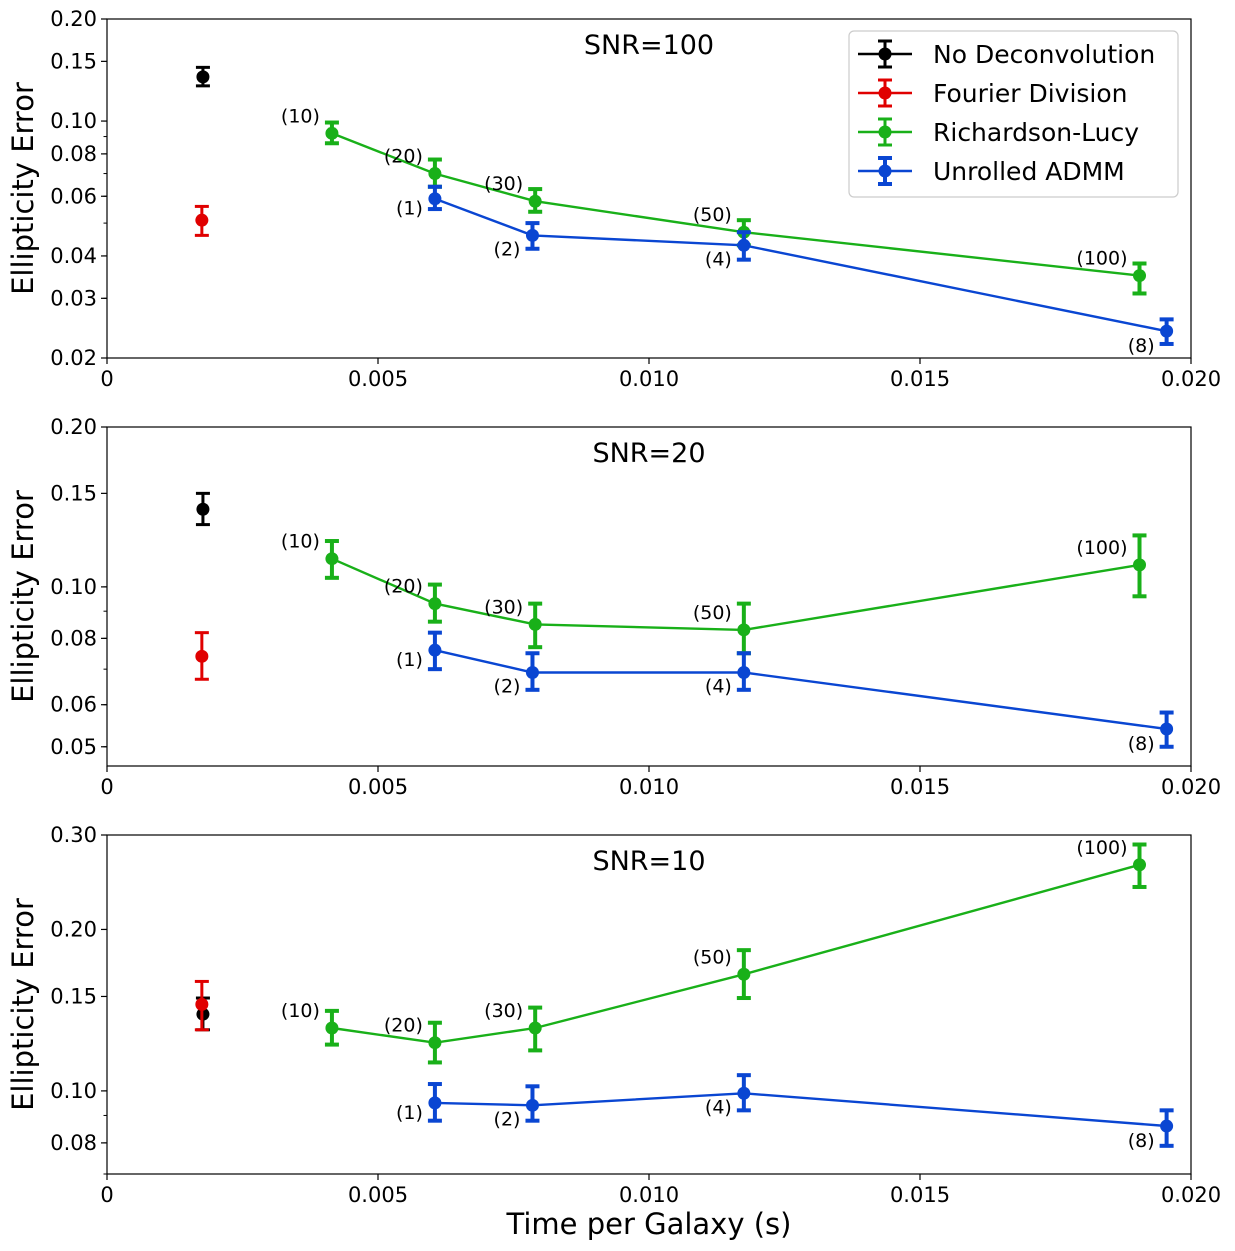 This screenshot has width=1235, height=1251. Describe the element at coordinates (648, 861) in the screenshot. I see `chart-title: SNR=10` at that location.